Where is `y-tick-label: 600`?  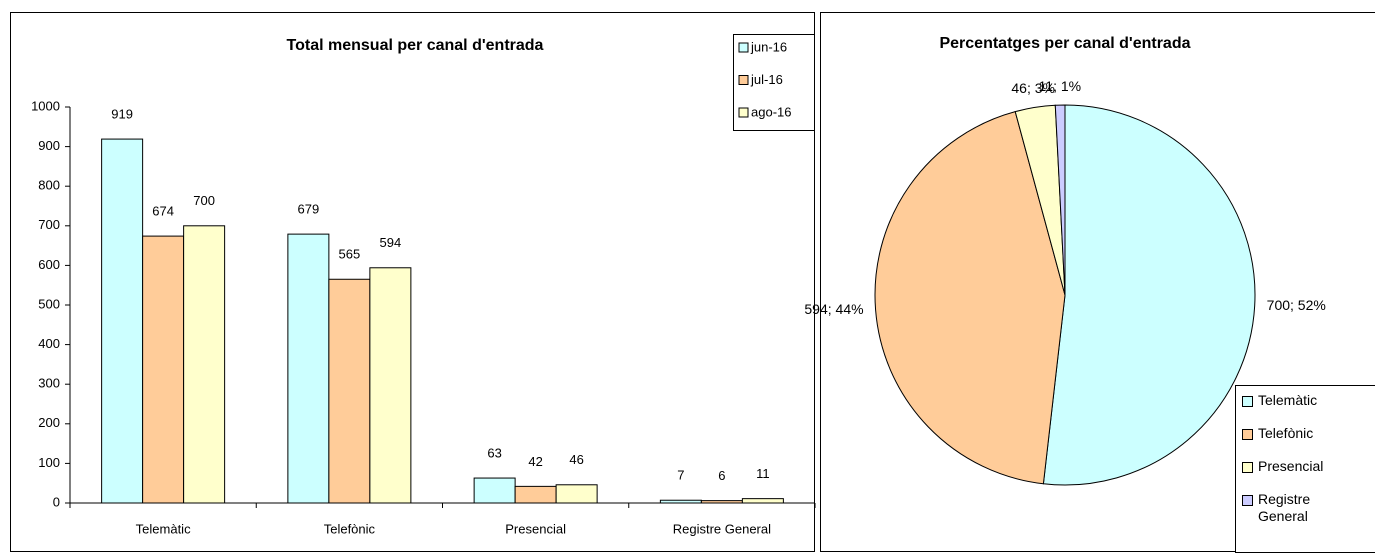 y-tick-label: 600 is located at coordinates (49, 264).